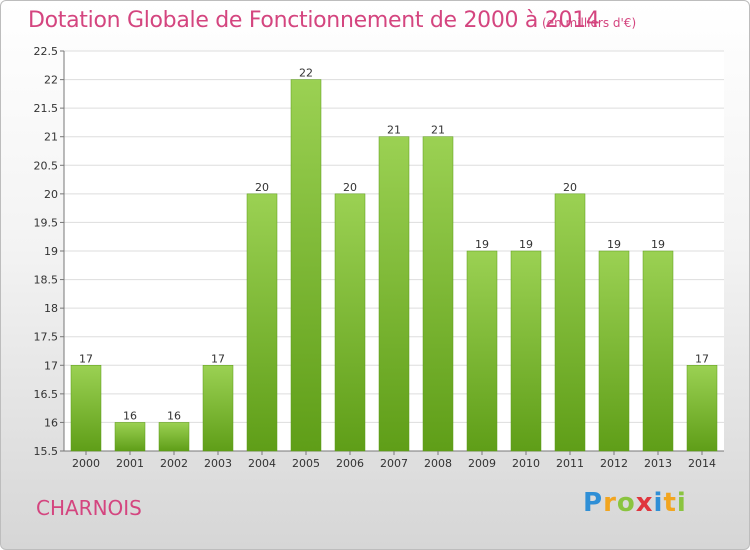 Image resolution: width=750 pixels, height=550 pixels. What do you see at coordinates (614, 351) in the screenshot?
I see `bar-2012` at bounding box center [614, 351].